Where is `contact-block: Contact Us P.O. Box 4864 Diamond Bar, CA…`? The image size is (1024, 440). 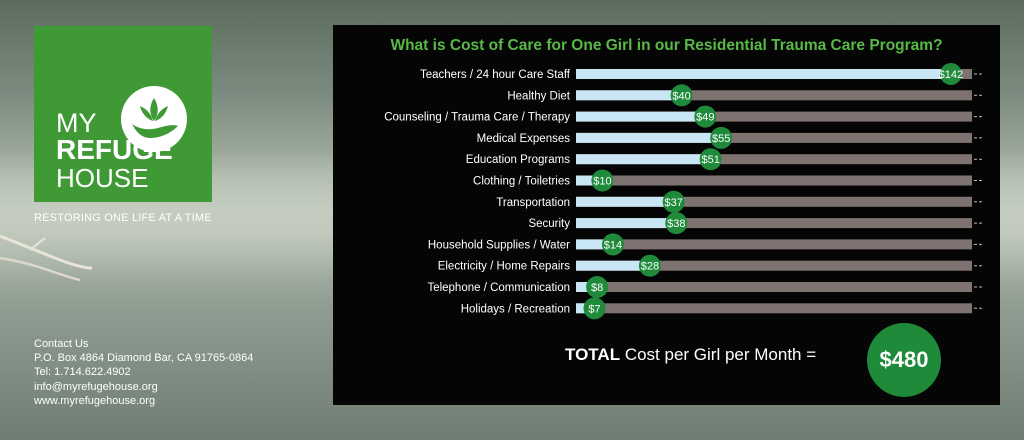
contact-block: Contact Us P.O. Box 4864 Diamond Bar, CA… is located at coordinates (143, 372).